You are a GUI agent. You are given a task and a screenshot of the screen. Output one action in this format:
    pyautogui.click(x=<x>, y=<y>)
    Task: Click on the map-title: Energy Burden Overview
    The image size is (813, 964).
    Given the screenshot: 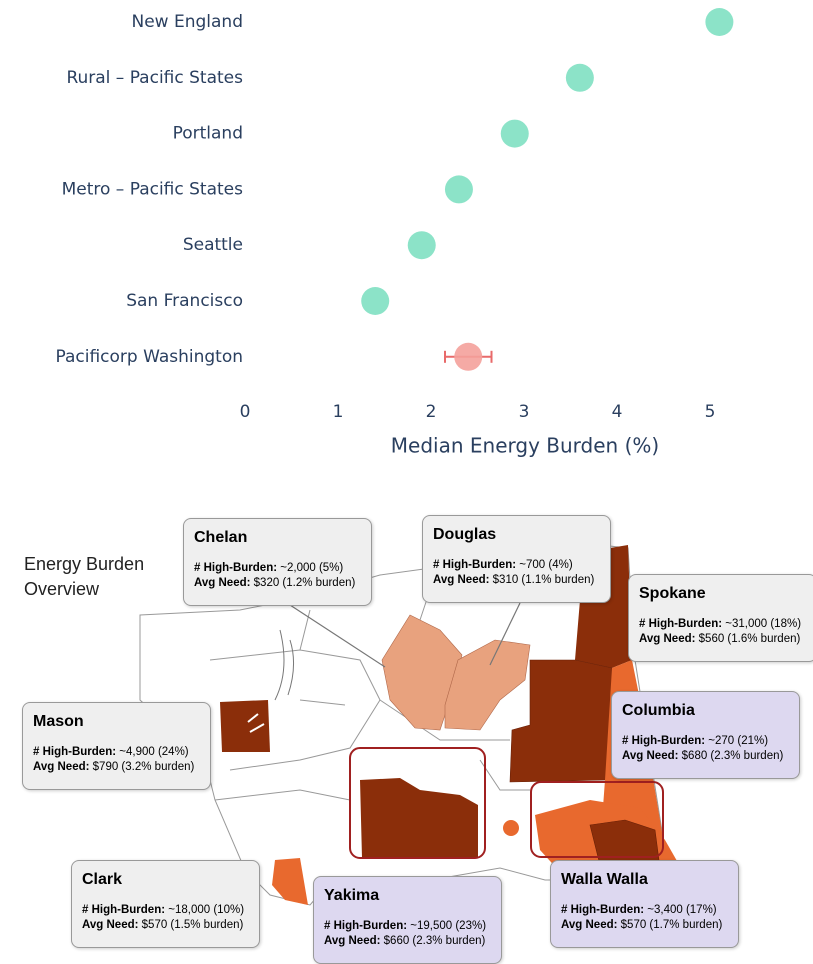 What is the action you would take?
    pyautogui.click(x=84, y=576)
    